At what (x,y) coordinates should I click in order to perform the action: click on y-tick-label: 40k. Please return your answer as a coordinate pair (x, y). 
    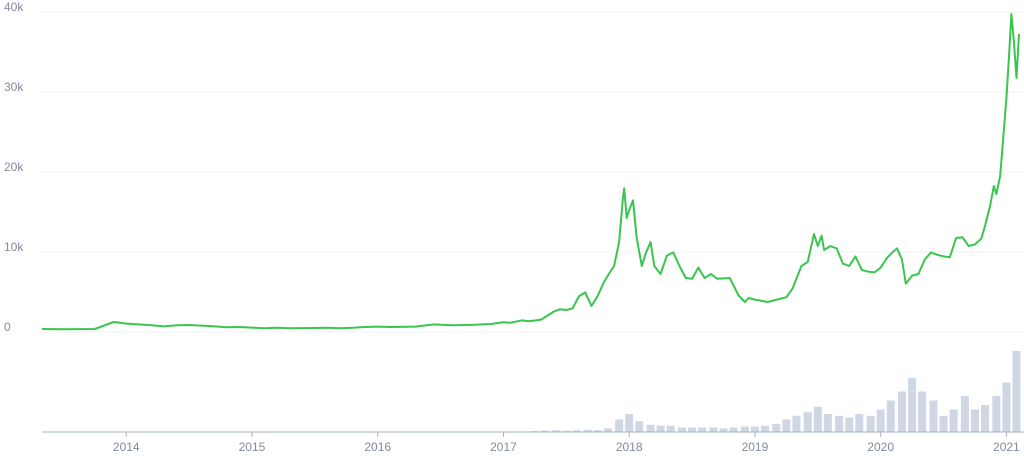
    Looking at the image, I should click on (14, 7).